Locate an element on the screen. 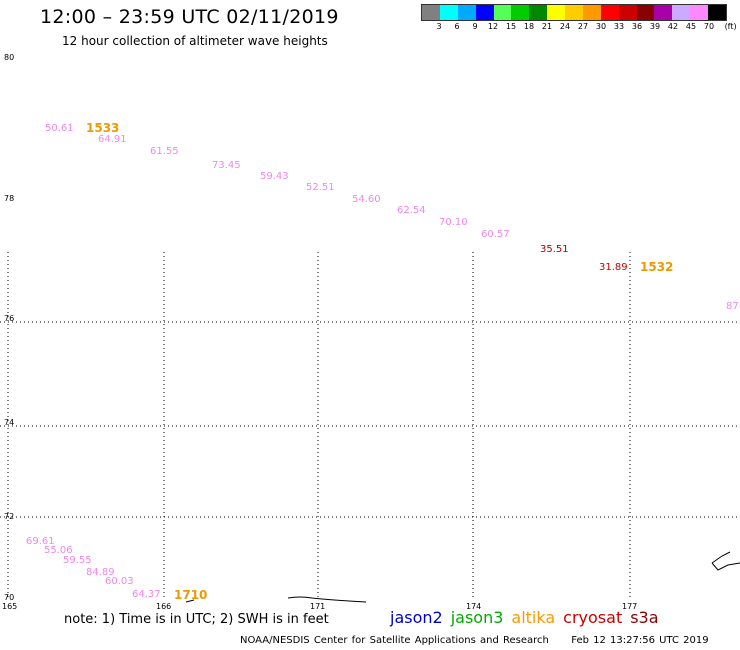 This screenshot has width=740, height=650. satellite-legend-s3a: s3a is located at coordinates (644, 617).